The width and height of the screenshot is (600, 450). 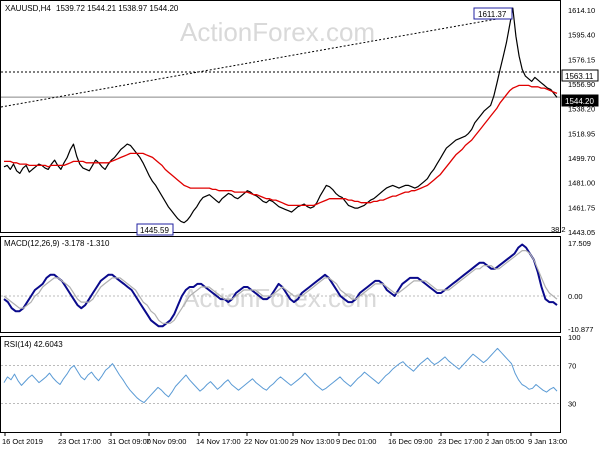 What do you see at coordinates (79, 441) in the screenshot?
I see `x-tick-label: 23 Oct 17:00` at bounding box center [79, 441].